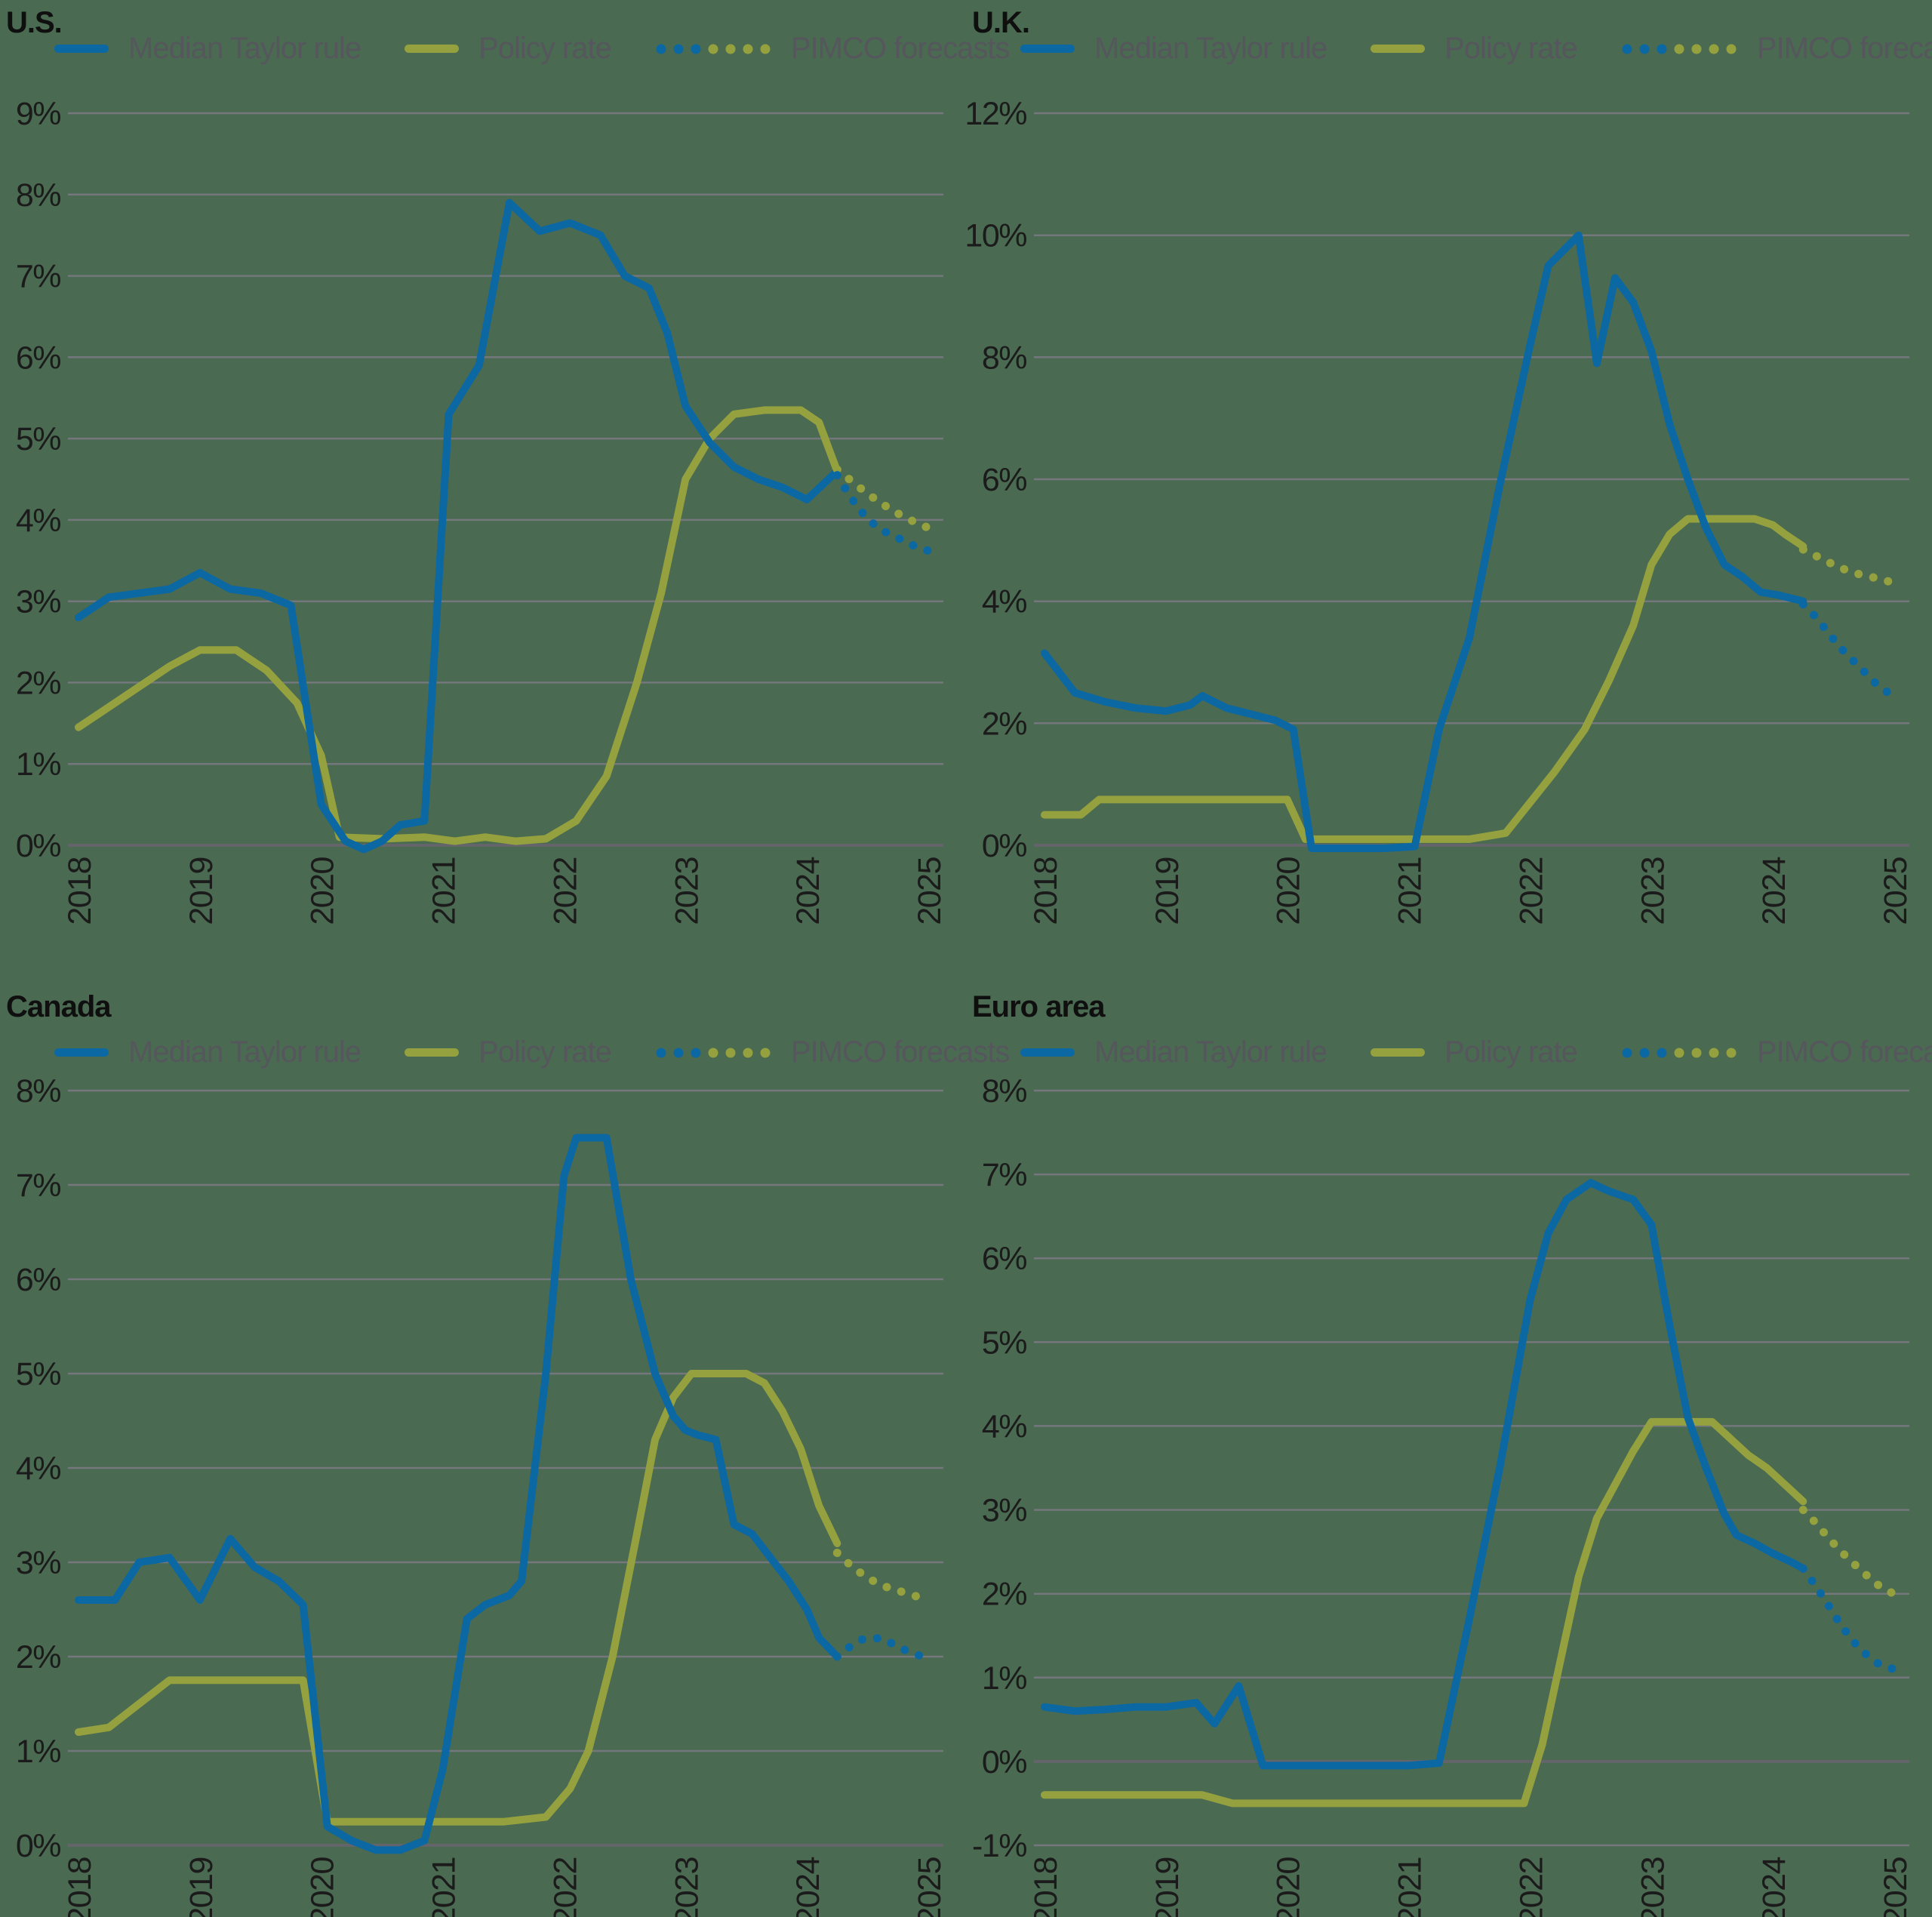 Image resolution: width=1932 pixels, height=1917 pixels. Describe the element at coordinates (996, 114) in the screenshot. I see `svg-text: 12%` at that location.